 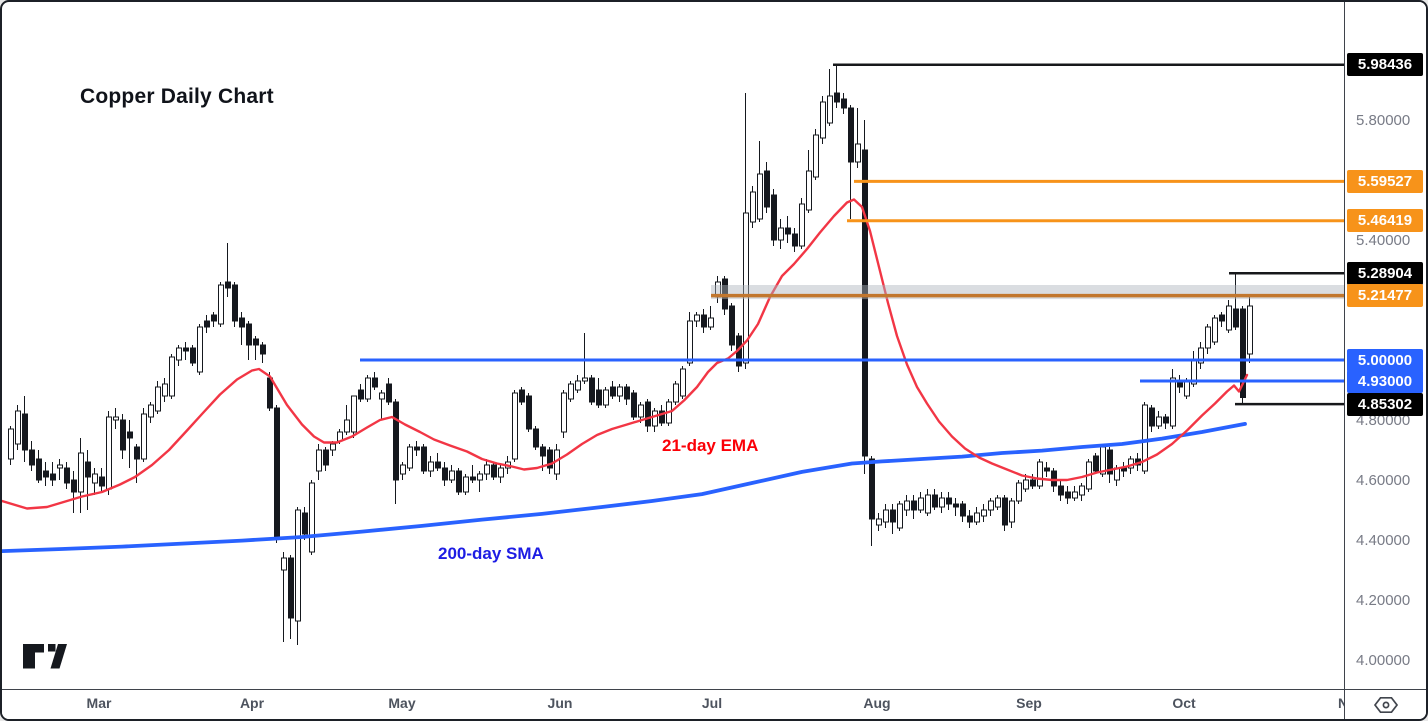 What do you see at coordinates (1342, 703) in the screenshot?
I see `x-axis-month-label: N` at bounding box center [1342, 703].